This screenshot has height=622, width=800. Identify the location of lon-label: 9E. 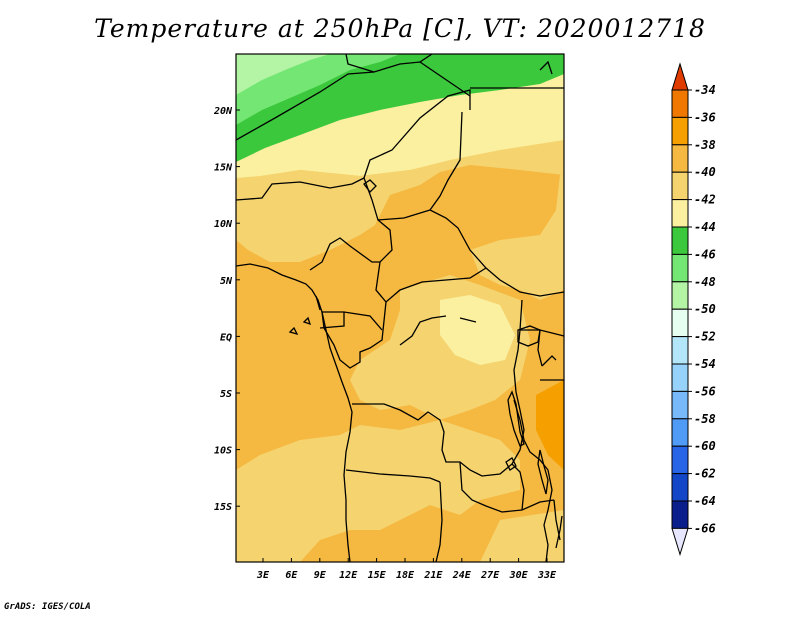
(320, 575).